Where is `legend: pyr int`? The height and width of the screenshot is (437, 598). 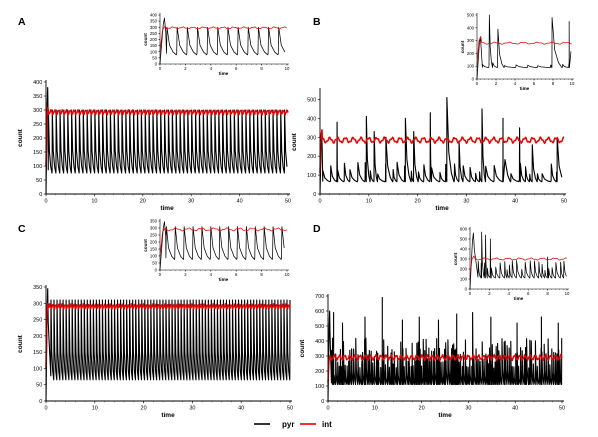
legend: pyr int is located at coordinates (293, 424).